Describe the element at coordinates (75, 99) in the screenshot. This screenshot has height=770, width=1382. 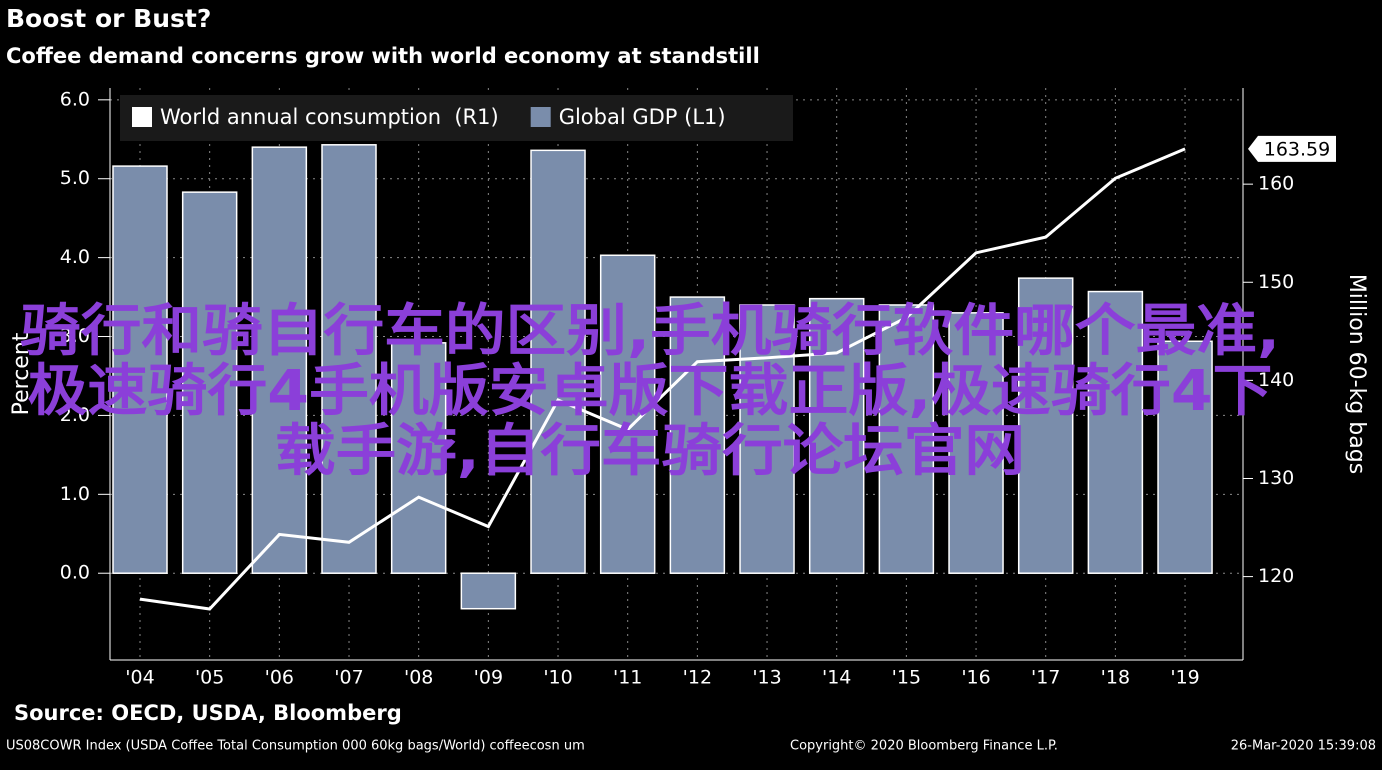
I see `y-tick-label: 6.0` at that location.